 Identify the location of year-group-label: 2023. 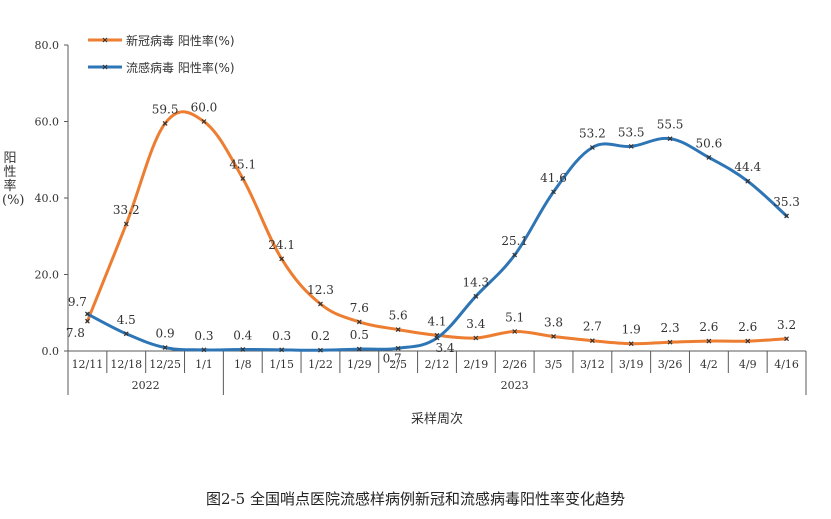
(515, 385).